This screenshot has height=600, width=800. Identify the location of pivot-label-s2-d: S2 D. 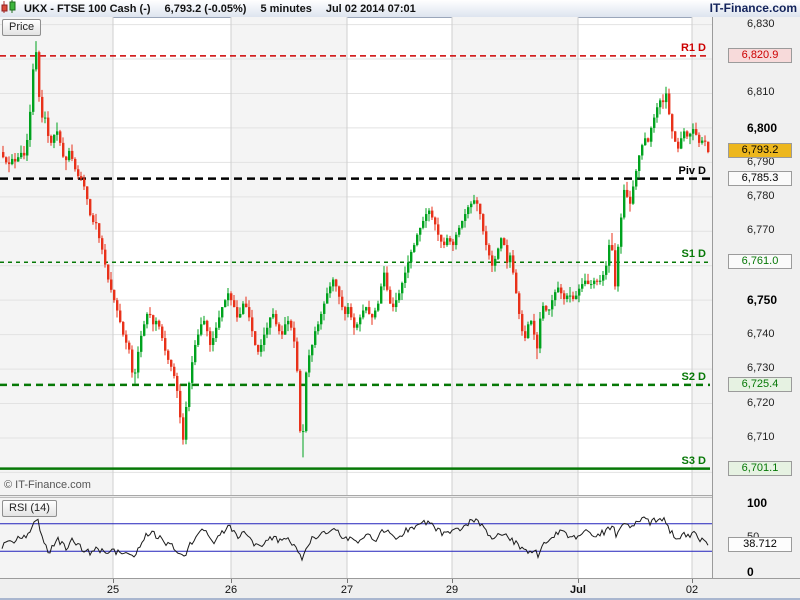
(693, 376).